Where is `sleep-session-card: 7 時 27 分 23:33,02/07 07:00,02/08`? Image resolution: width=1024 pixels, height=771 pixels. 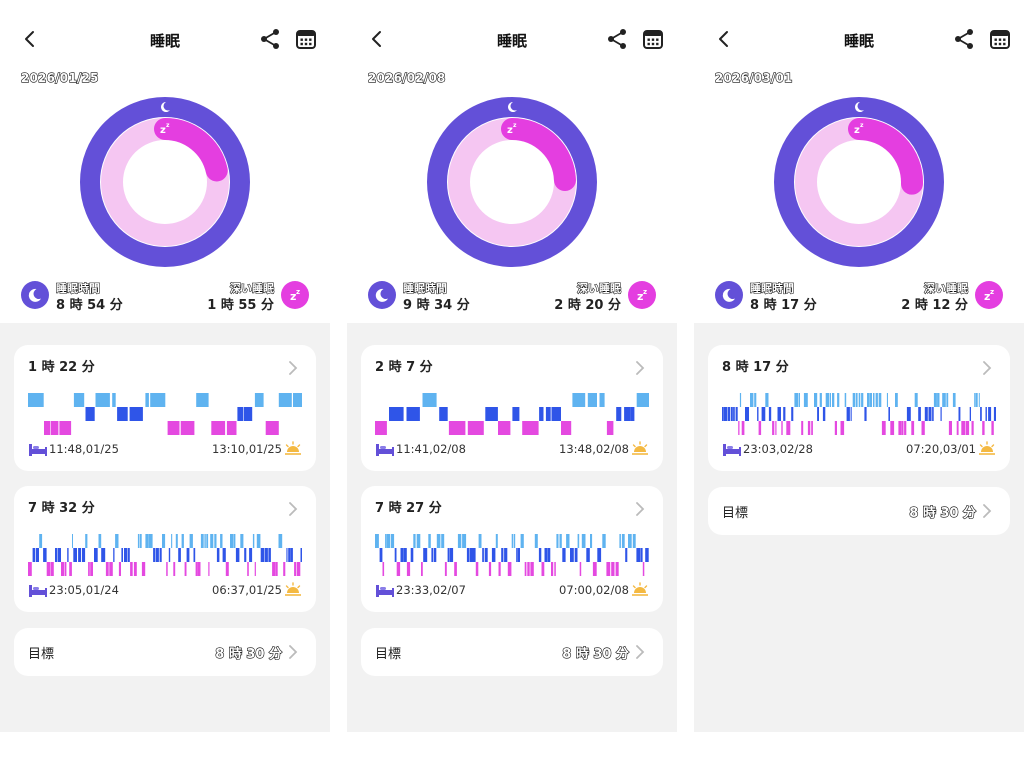
sleep-session-card: 7 時 27 分 23:33,02/07 07:00,02/08 is located at coordinates (512, 549).